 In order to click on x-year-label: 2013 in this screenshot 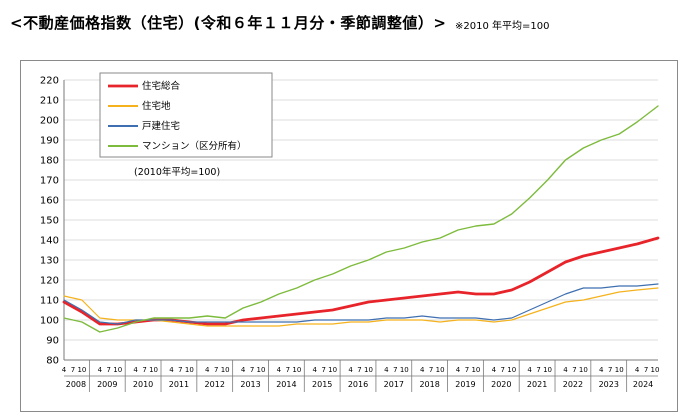, I will do `click(250, 384)`.